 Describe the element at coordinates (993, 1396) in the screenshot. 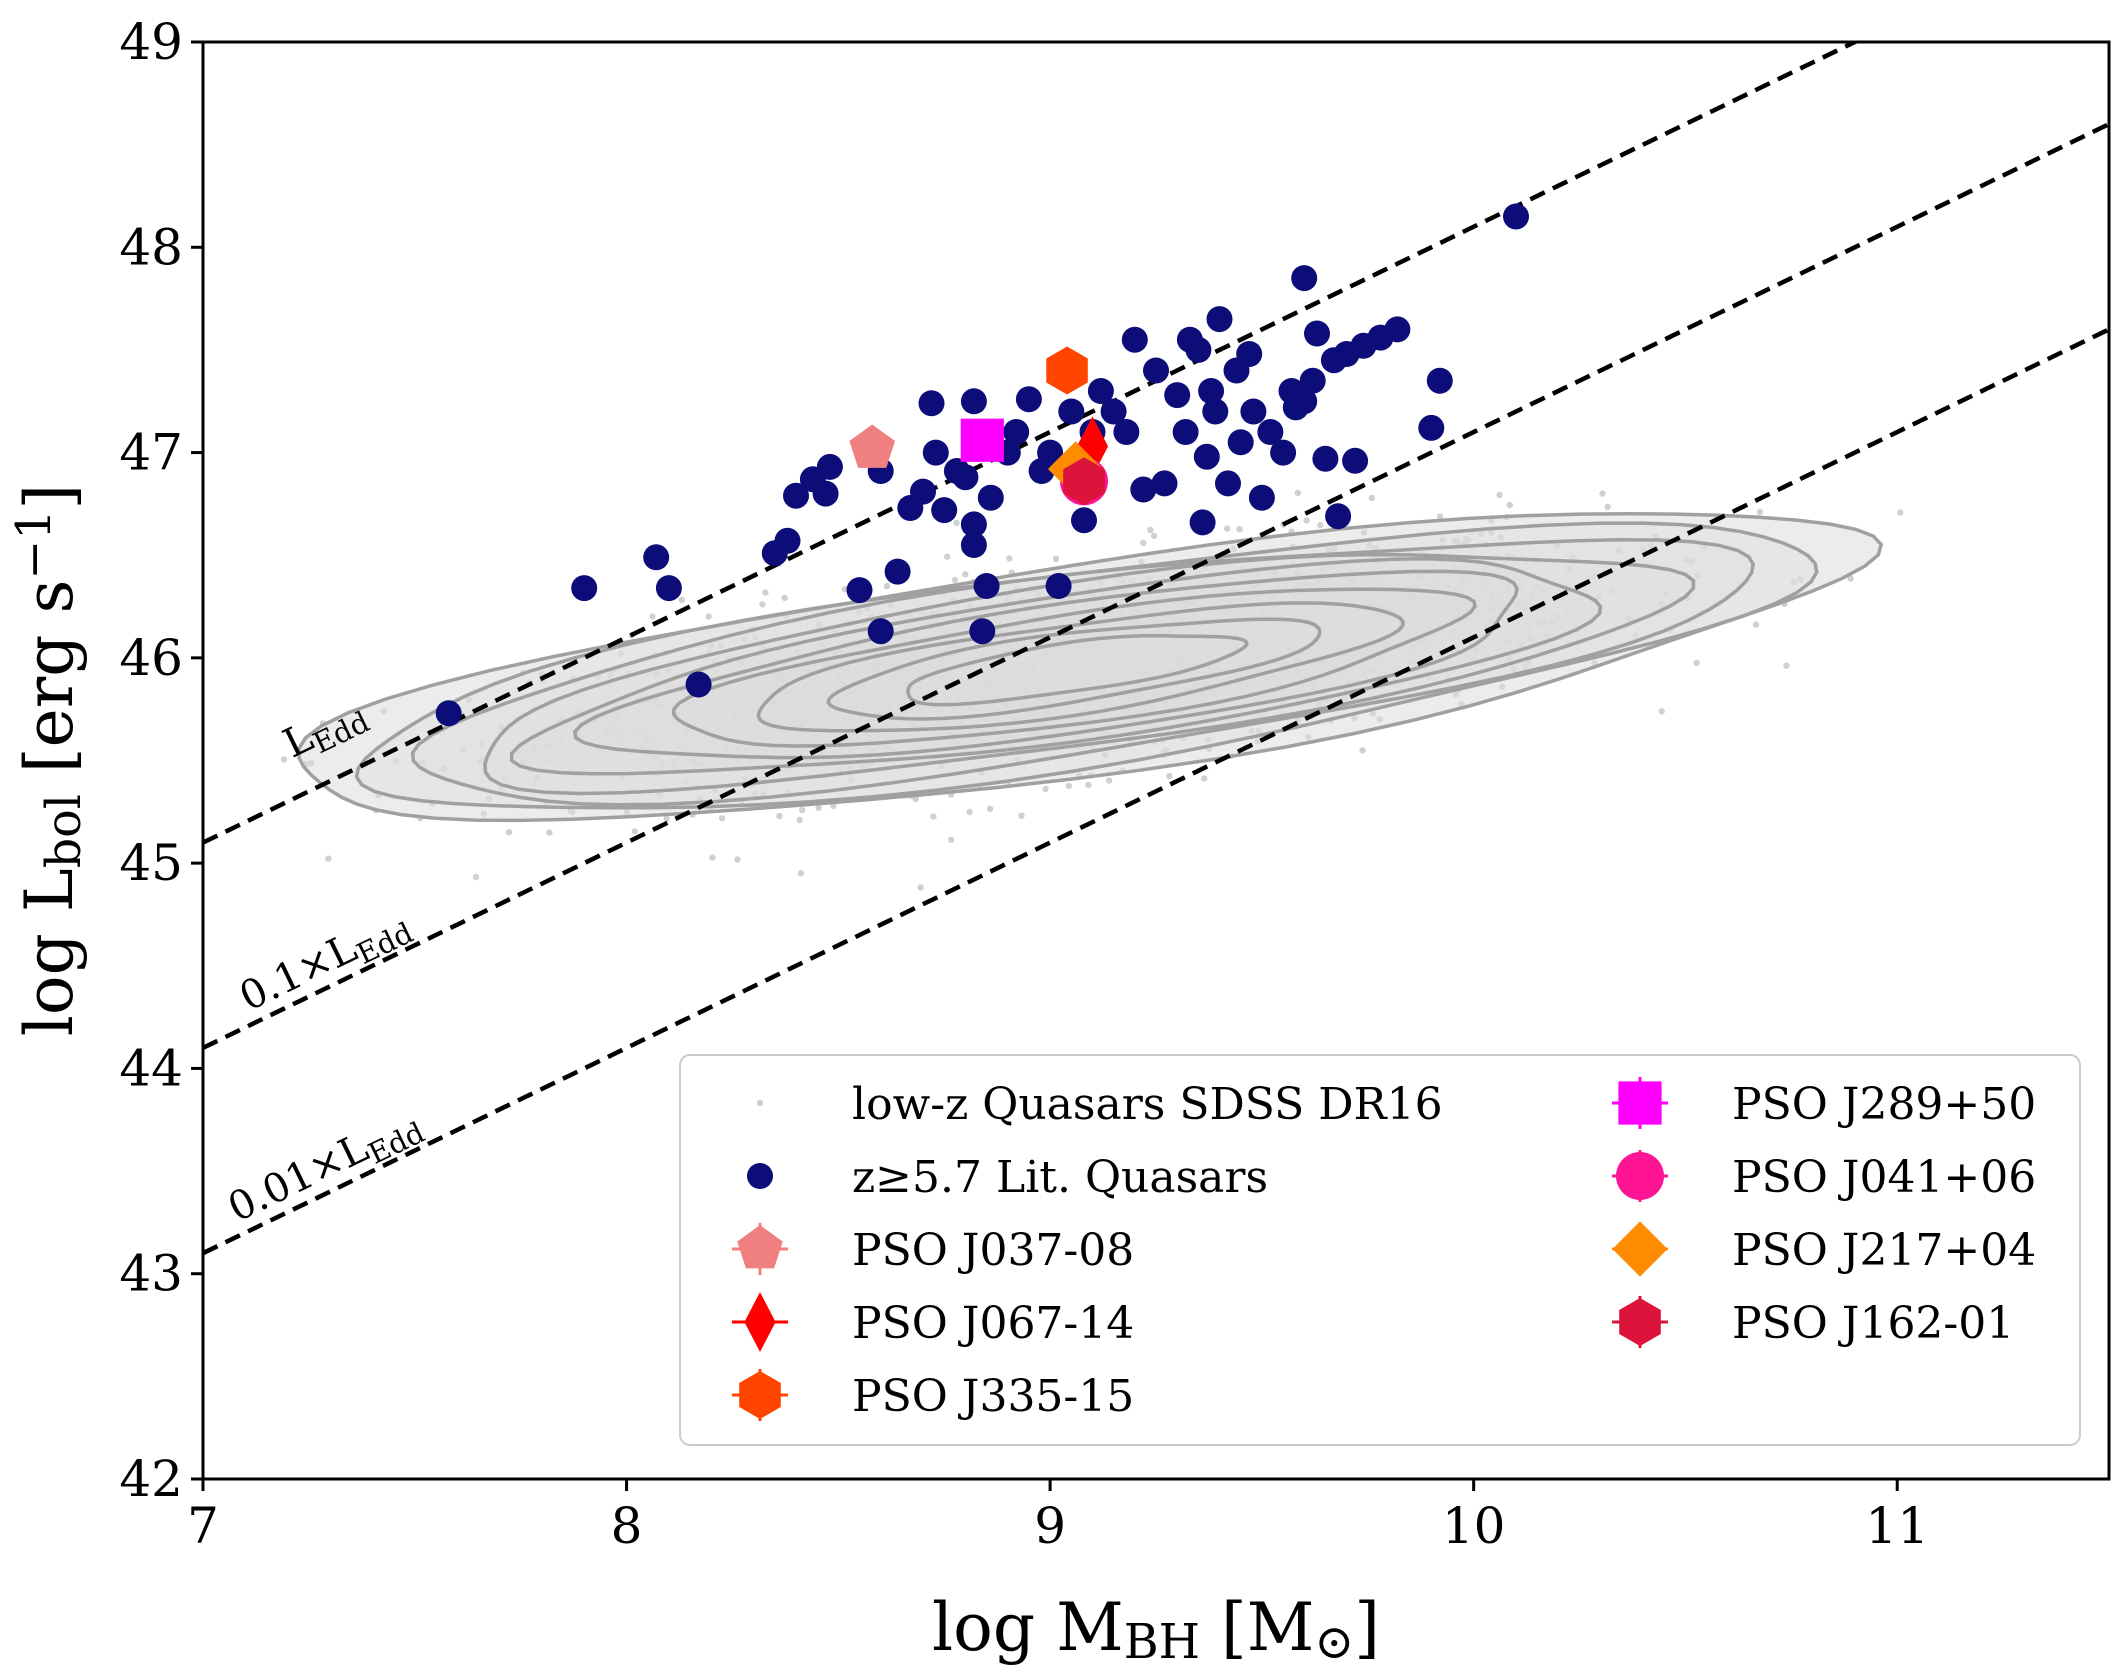

I see `legend-label: PSO J335-15` at that location.